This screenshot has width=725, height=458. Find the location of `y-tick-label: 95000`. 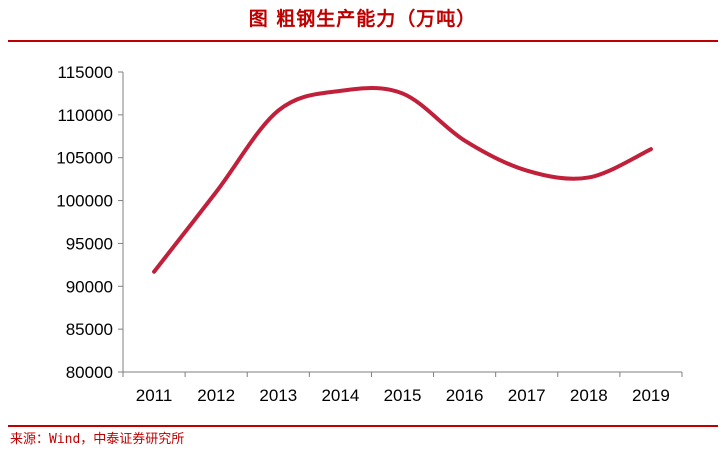

y-tick-label: 95000 is located at coordinates (89, 243).